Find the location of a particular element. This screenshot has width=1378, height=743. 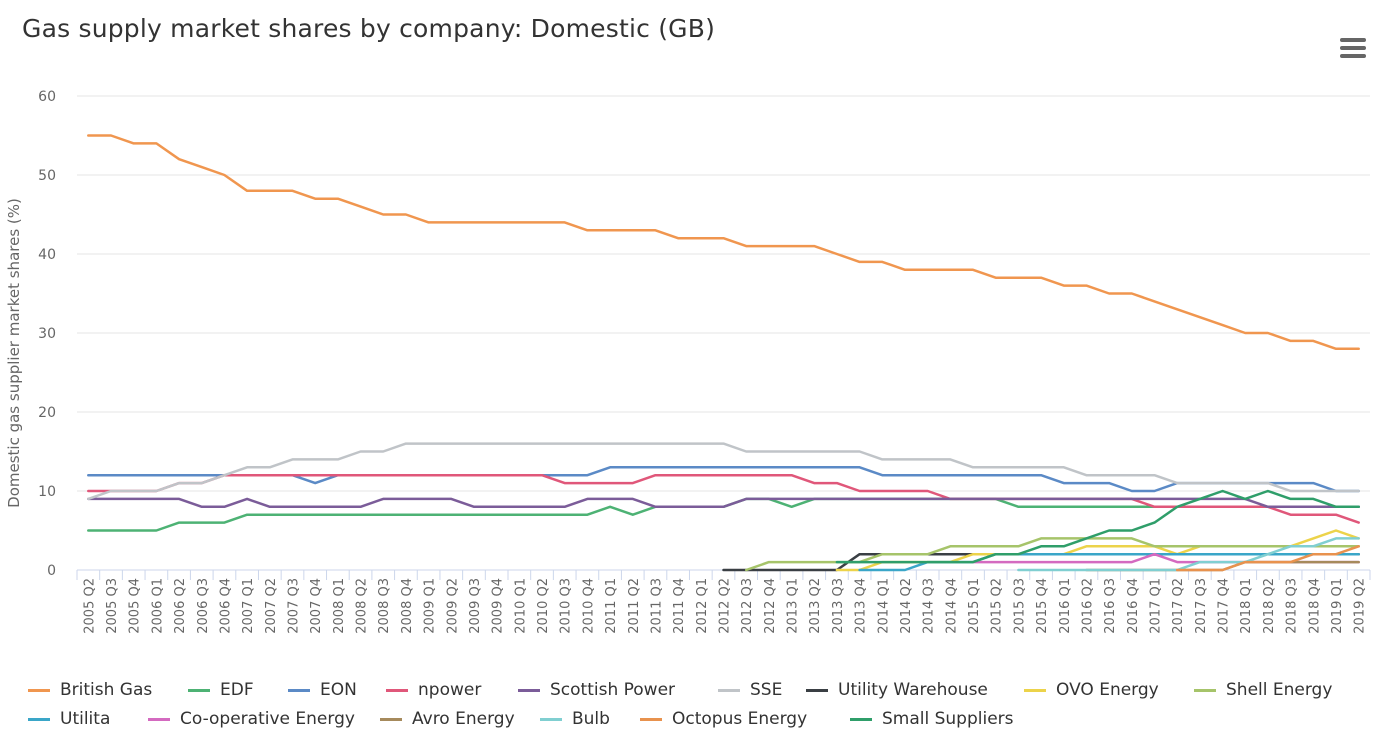

x-tick-label: 2014 Q1 is located at coordinates (883, 606).